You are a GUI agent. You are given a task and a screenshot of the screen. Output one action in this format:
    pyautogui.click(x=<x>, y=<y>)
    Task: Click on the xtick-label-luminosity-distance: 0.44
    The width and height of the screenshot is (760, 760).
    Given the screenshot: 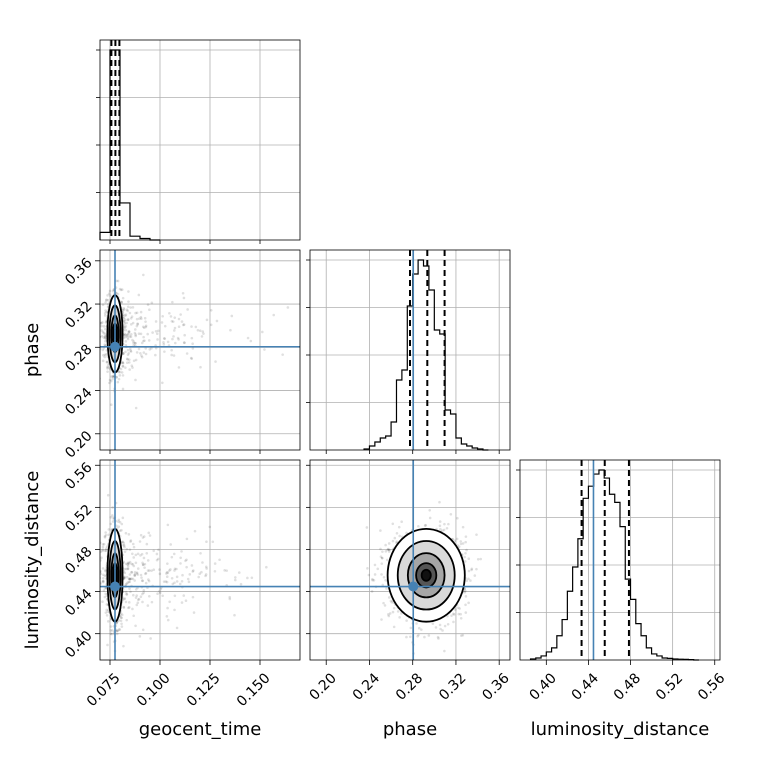 What is the action you would take?
    pyautogui.click(x=585, y=686)
    